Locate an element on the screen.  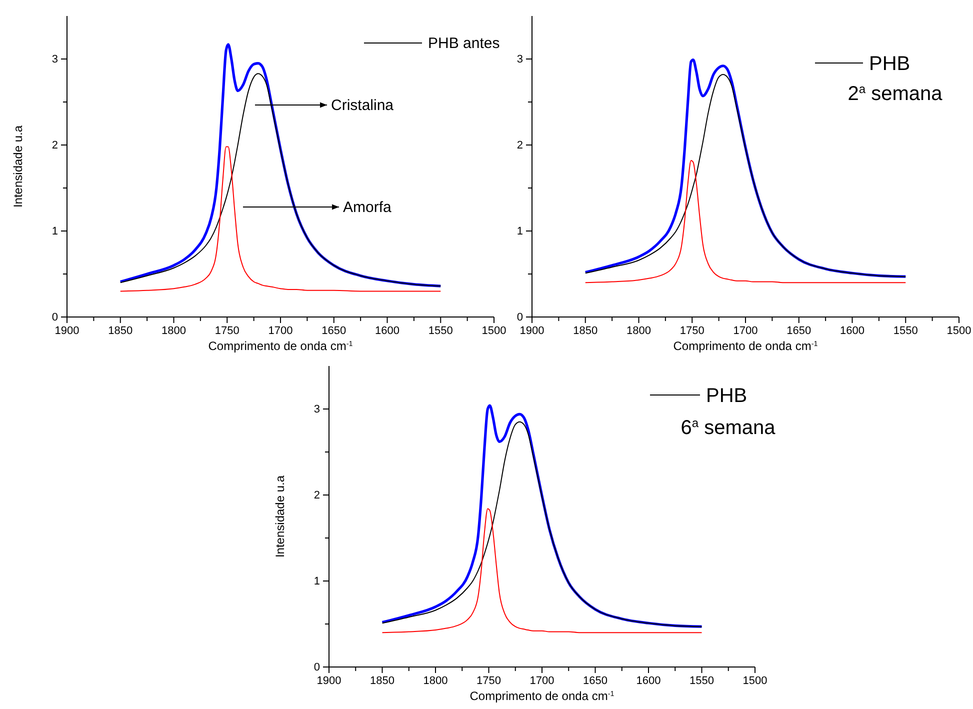
text: PHB antes is located at coordinates (464, 43).